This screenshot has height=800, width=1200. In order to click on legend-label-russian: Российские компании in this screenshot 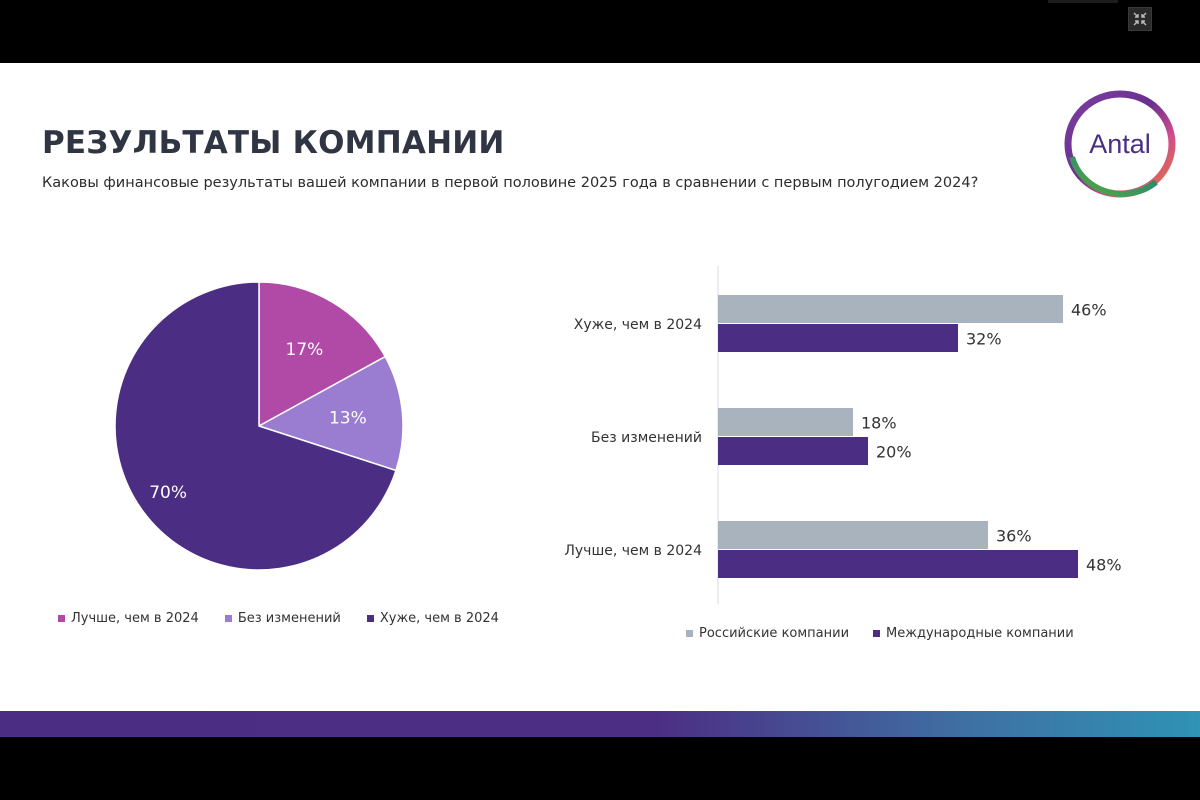, I will do `click(774, 633)`.